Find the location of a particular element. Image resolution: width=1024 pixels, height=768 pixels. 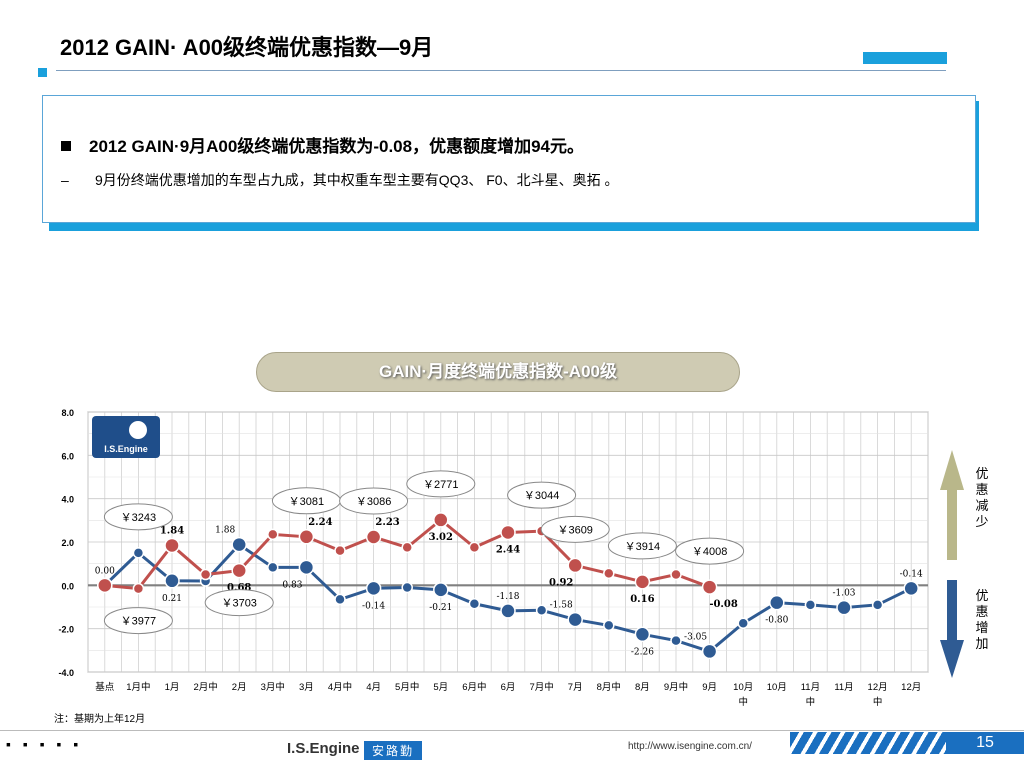

y-tick-label: 8.0 is located at coordinates (67, 413).